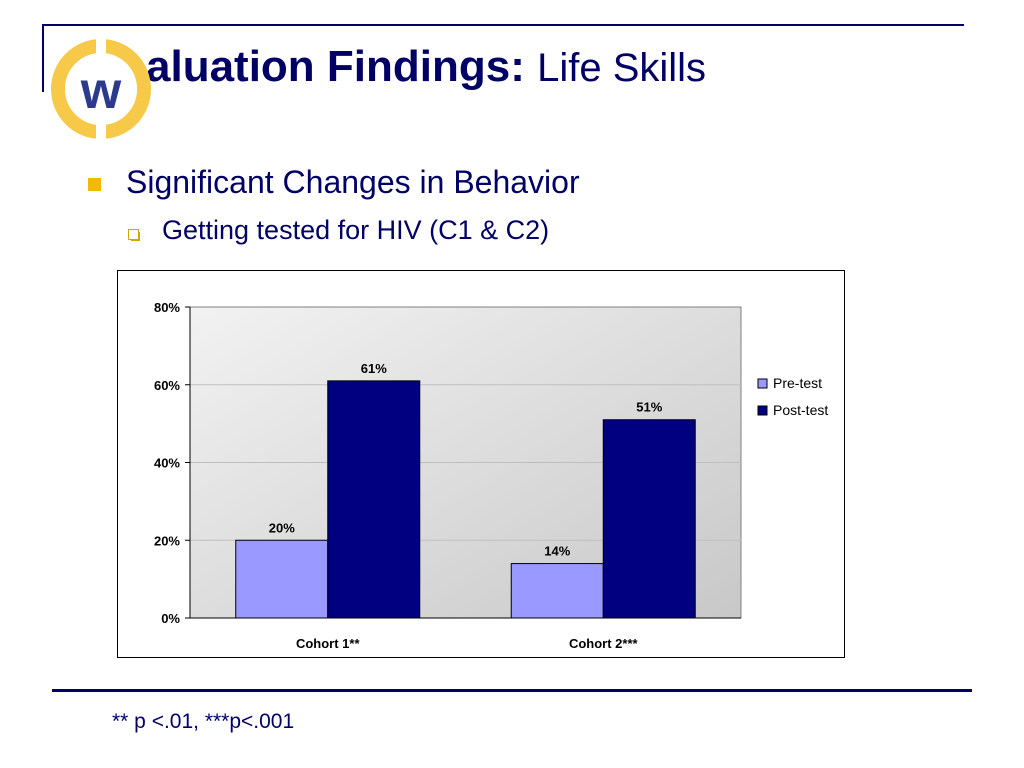 This screenshot has width=1024, height=768. What do you see at coordinates (167, 307) in the screenshot?
I see `y-tick-label: 80%` at bounding box center [167, 307].